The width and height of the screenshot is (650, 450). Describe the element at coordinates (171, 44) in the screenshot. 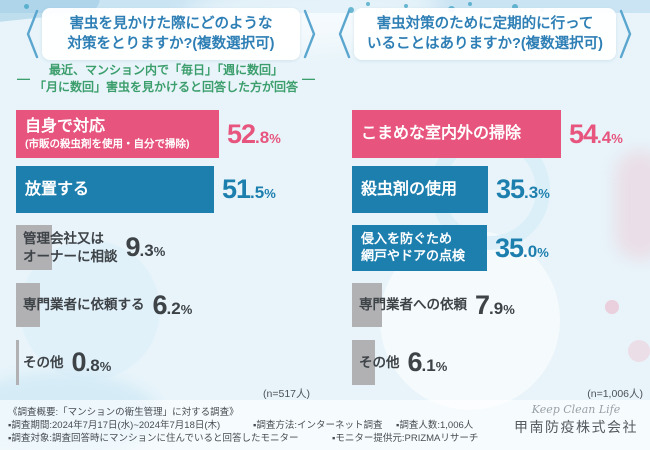

I see `question-title-line: 対策をとりますか?(複数選択可)` at that location.